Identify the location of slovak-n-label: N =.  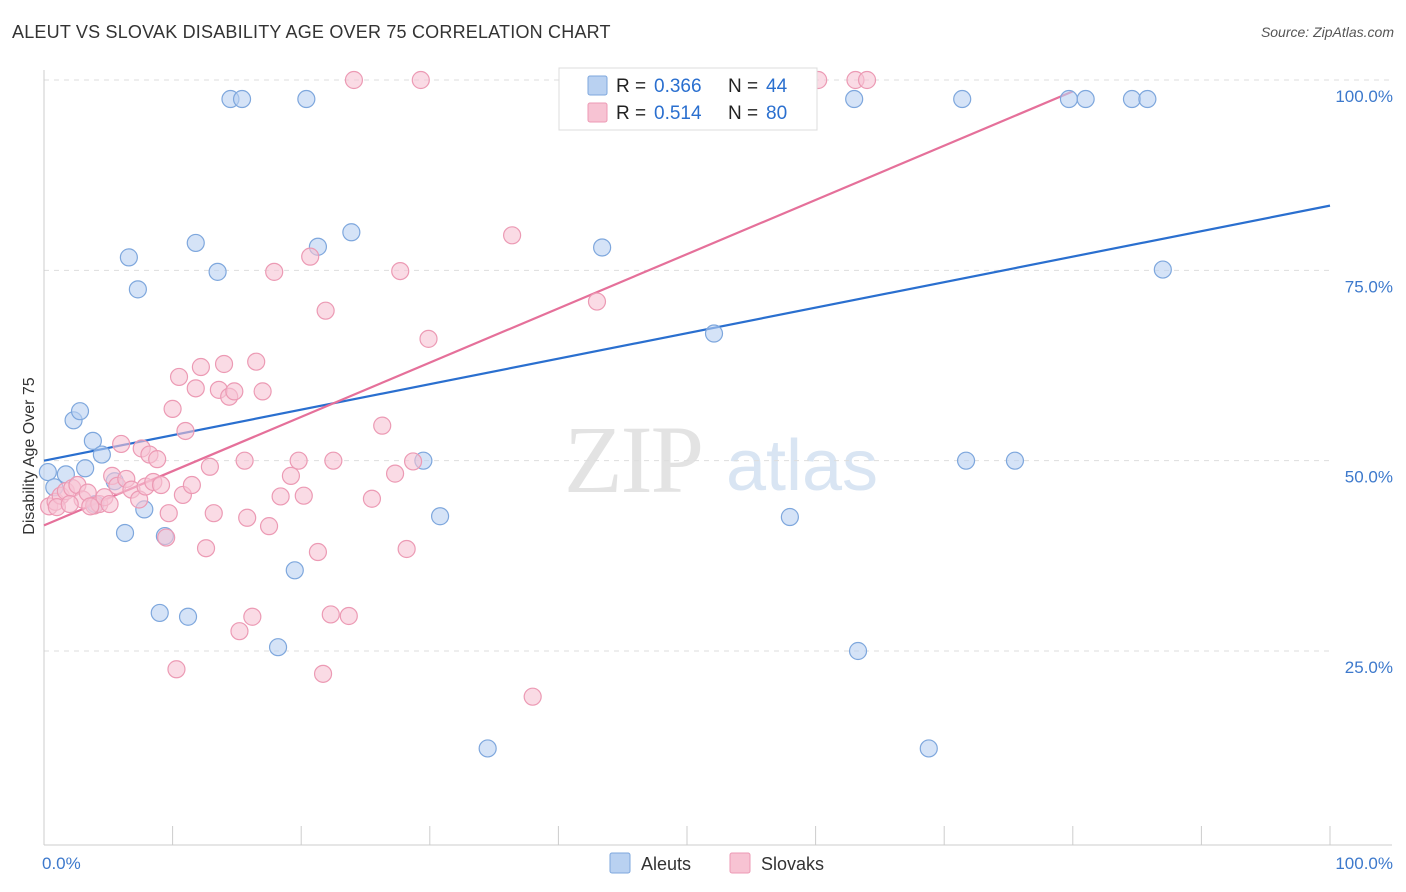
(743, 113).